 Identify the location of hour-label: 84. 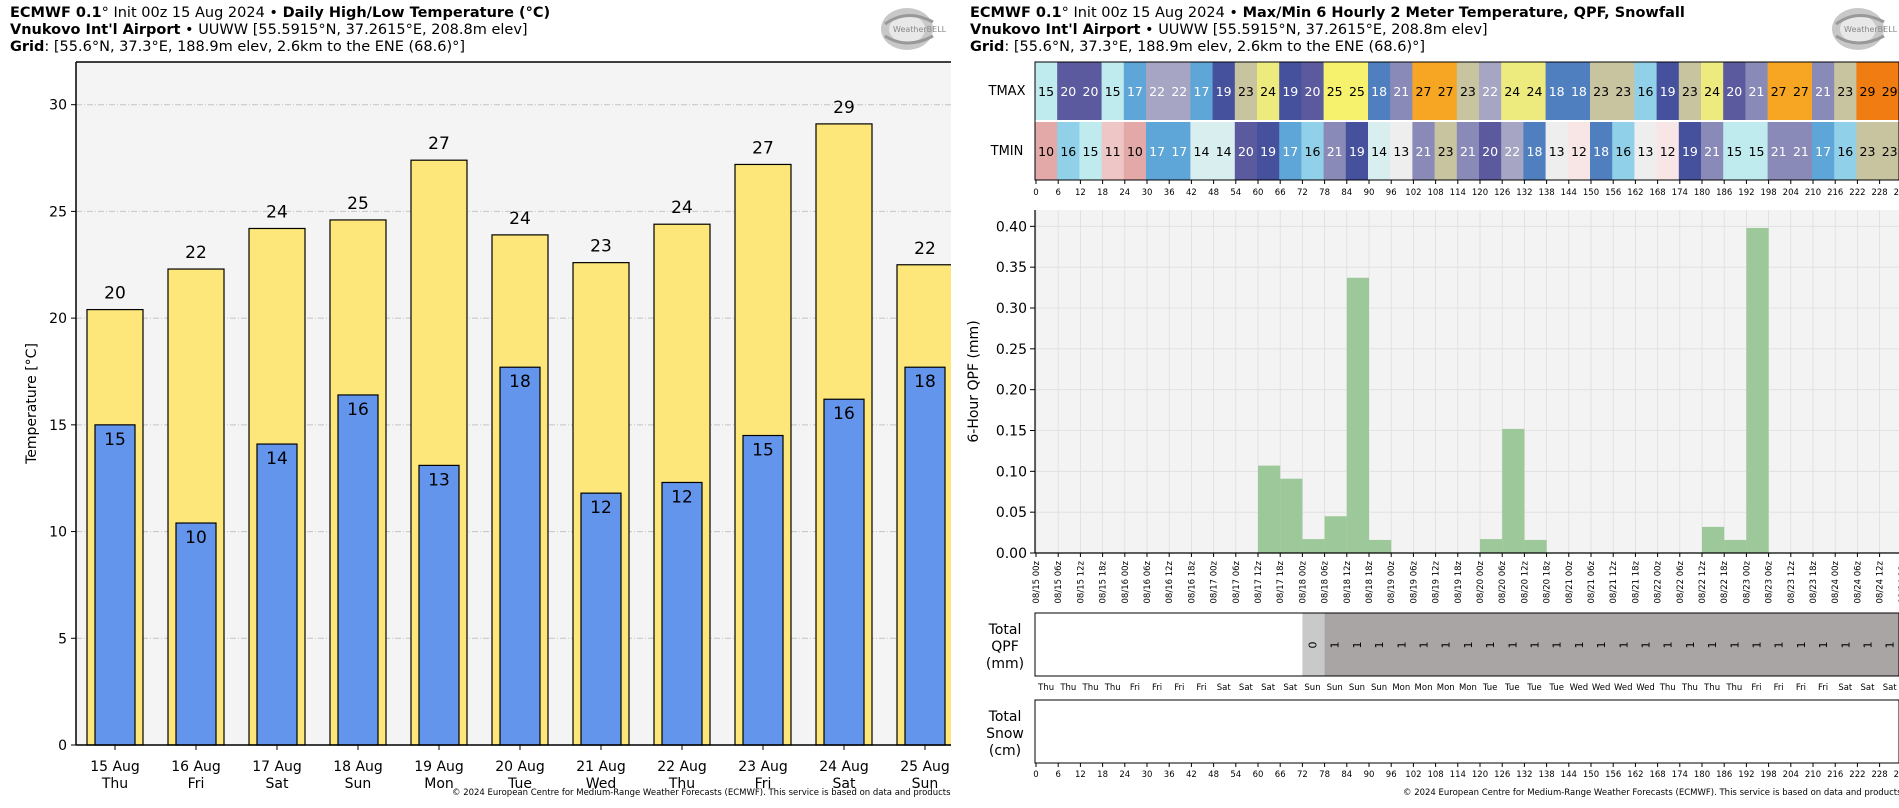
(1346, 193).